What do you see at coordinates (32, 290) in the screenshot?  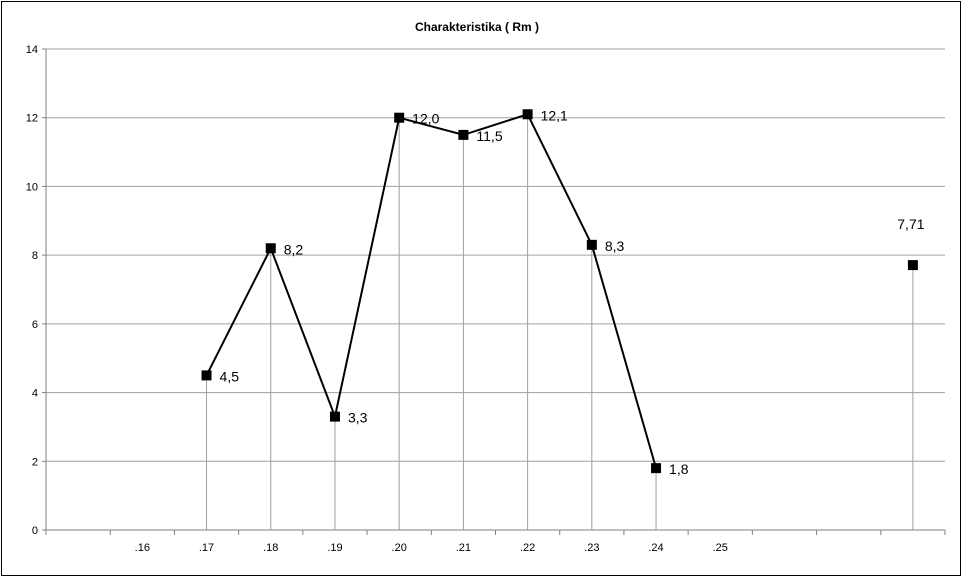 I see `y-axis-tick-labels: 0 2 4 6 8 10 12 14` at bounding box center [32, 290].